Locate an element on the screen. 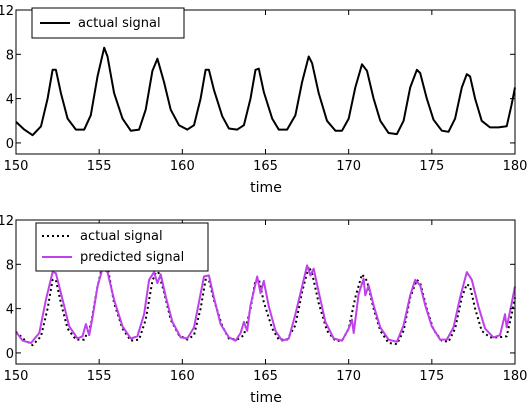 Image resolution: width=531 pixels, height=406 pixels. bottom-x-tick-label: 150 is located at coordinates (16, 376).